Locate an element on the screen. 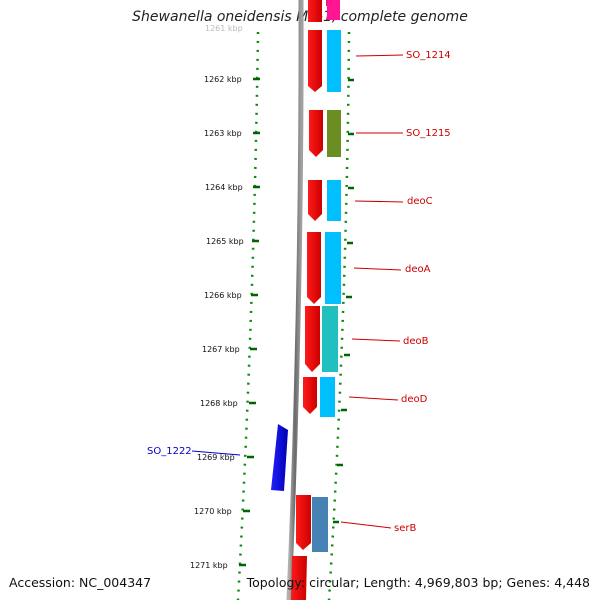 The height and width of the screenshot is (600, 600). gene-arrow-serB is located at coordinates (303, 522).